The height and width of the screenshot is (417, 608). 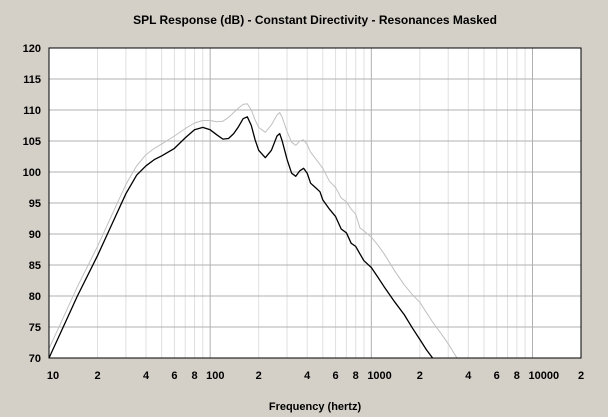 I want to click on y-tick-label: 105, so click(x=32, y=142).